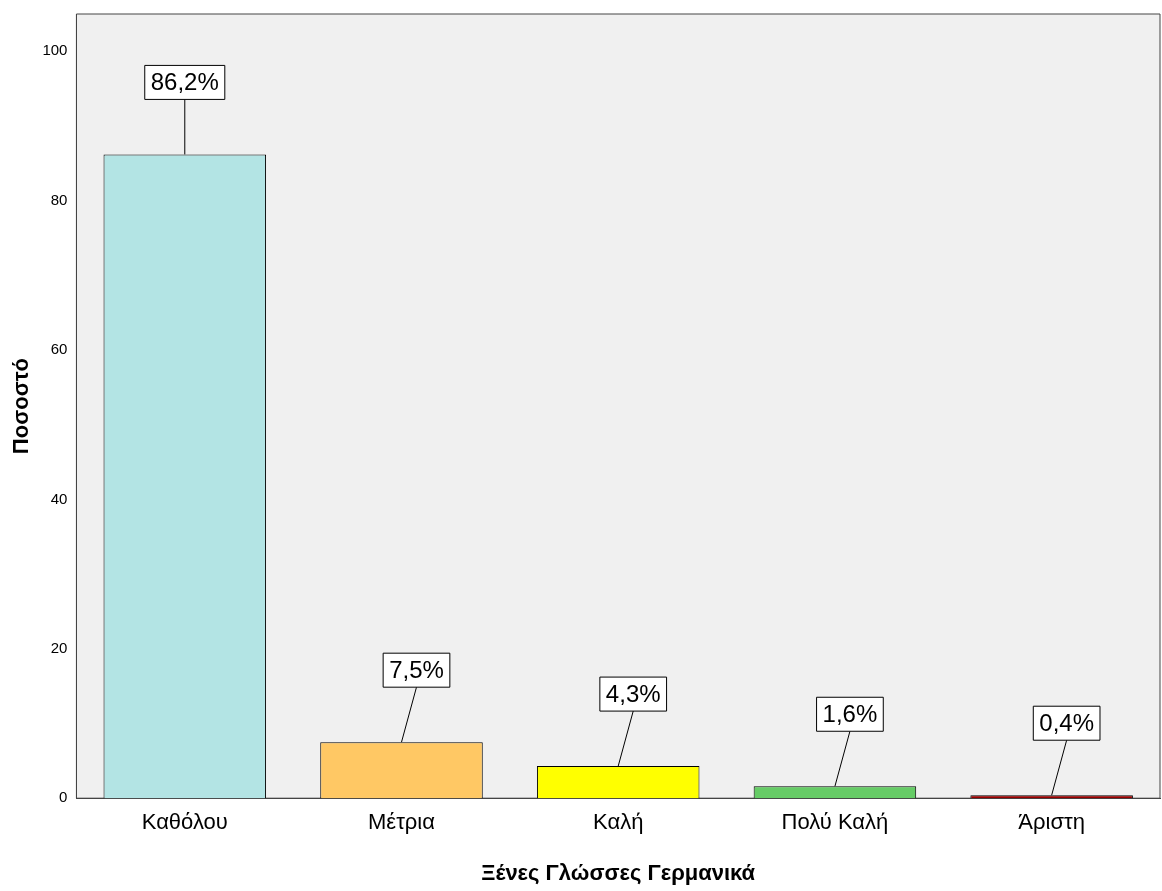  Describe the element at coordinates (1051, 822) in the screenshot. I see `x-tick-label: Άριστη` at that location.